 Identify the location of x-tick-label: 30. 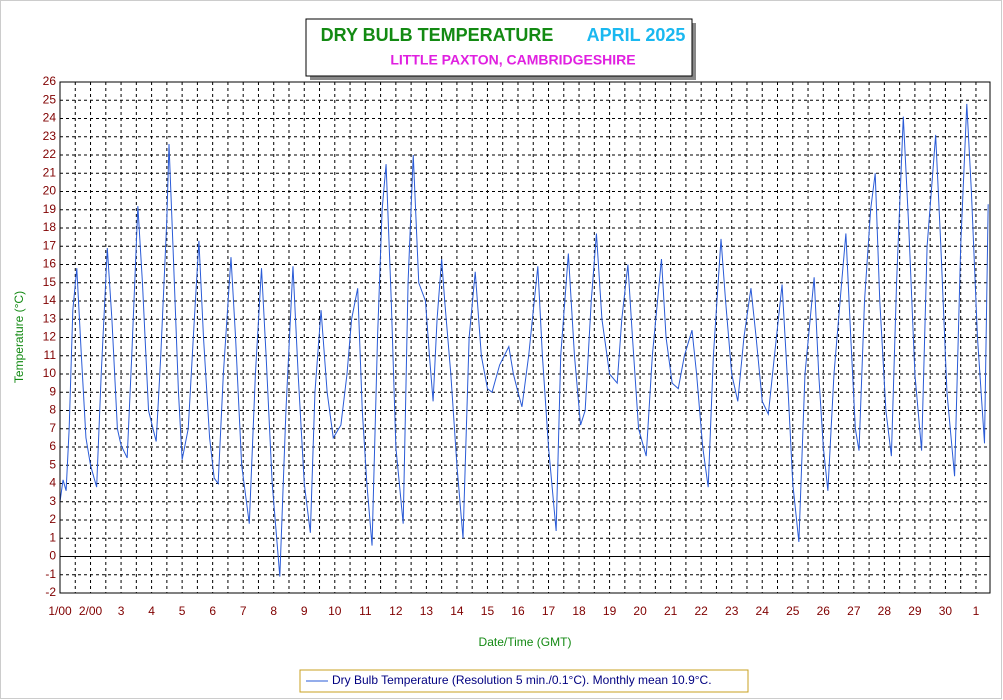
(946, 611).